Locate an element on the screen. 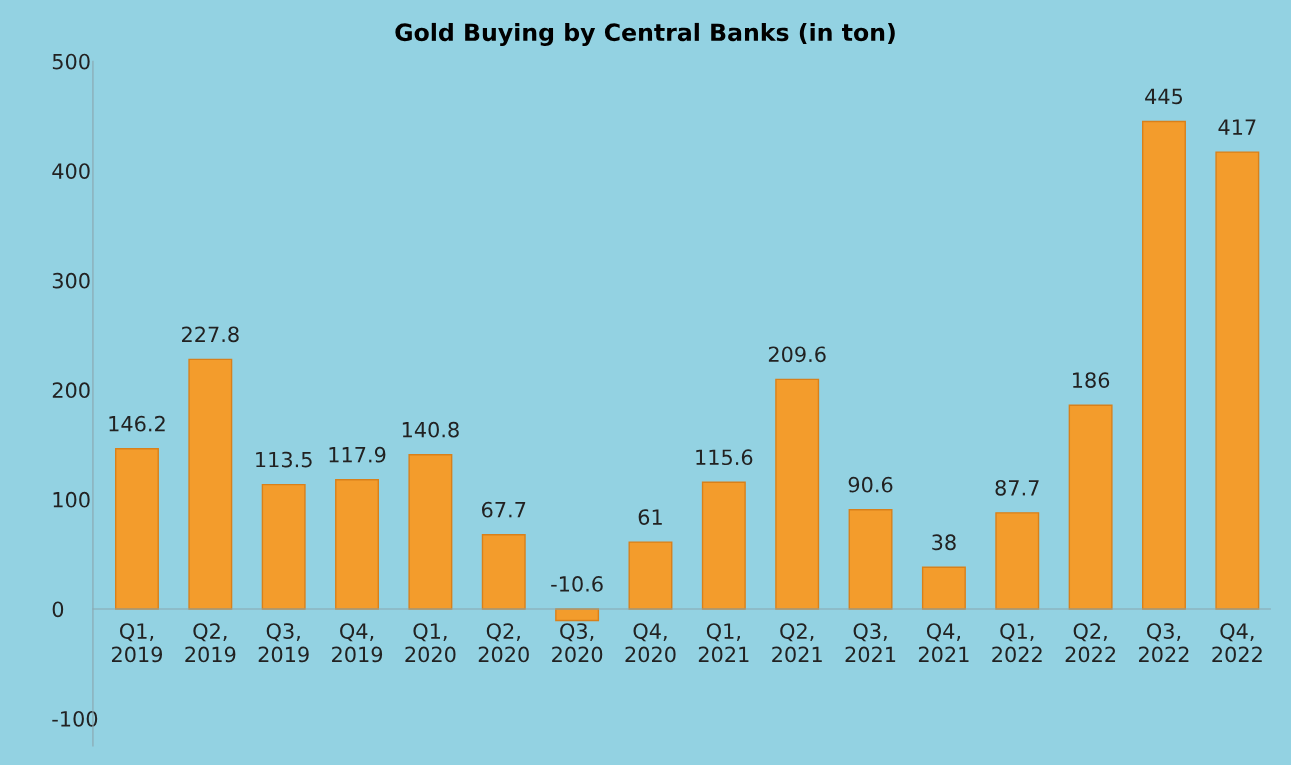  x-tick-label: Q1, 2020 is located at coordinates (430, 643).